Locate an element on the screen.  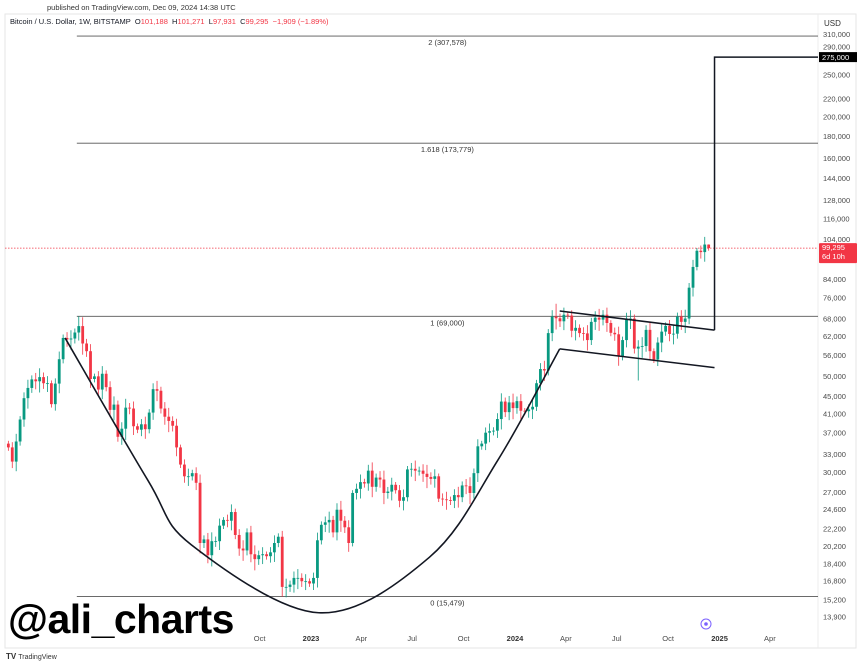
y-tick-label: 27,000 is located at coordinates (834, 492).